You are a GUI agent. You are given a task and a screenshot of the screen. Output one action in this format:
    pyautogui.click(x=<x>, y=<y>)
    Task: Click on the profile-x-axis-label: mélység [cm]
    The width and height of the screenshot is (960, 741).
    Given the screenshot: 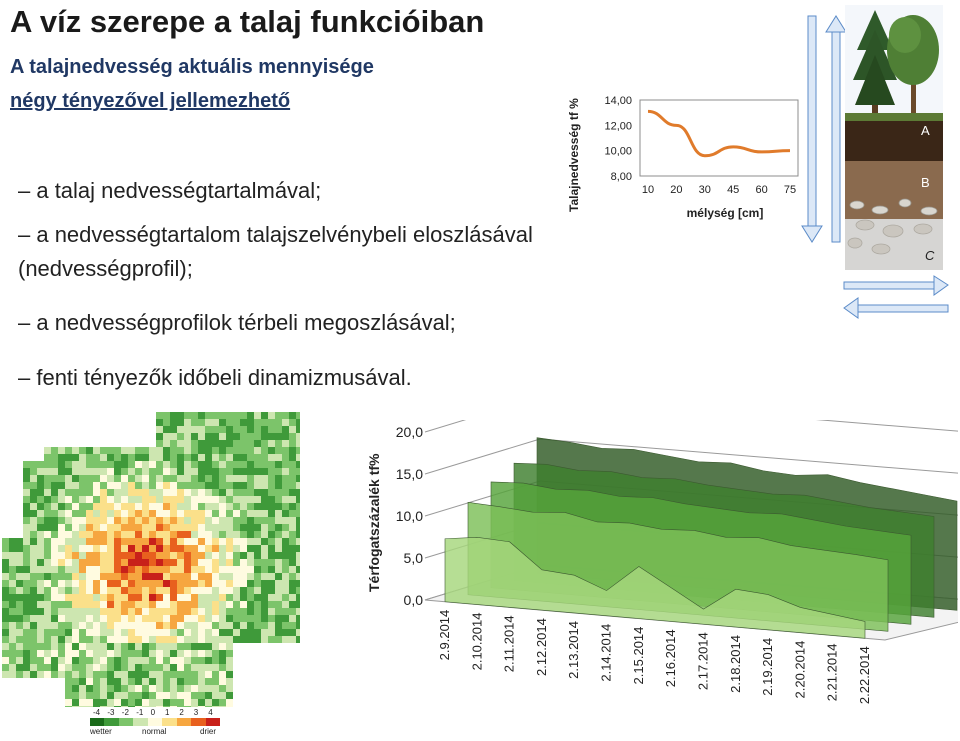 What is the action you would take?
    pyautogui.click(x=725, y=213)
    